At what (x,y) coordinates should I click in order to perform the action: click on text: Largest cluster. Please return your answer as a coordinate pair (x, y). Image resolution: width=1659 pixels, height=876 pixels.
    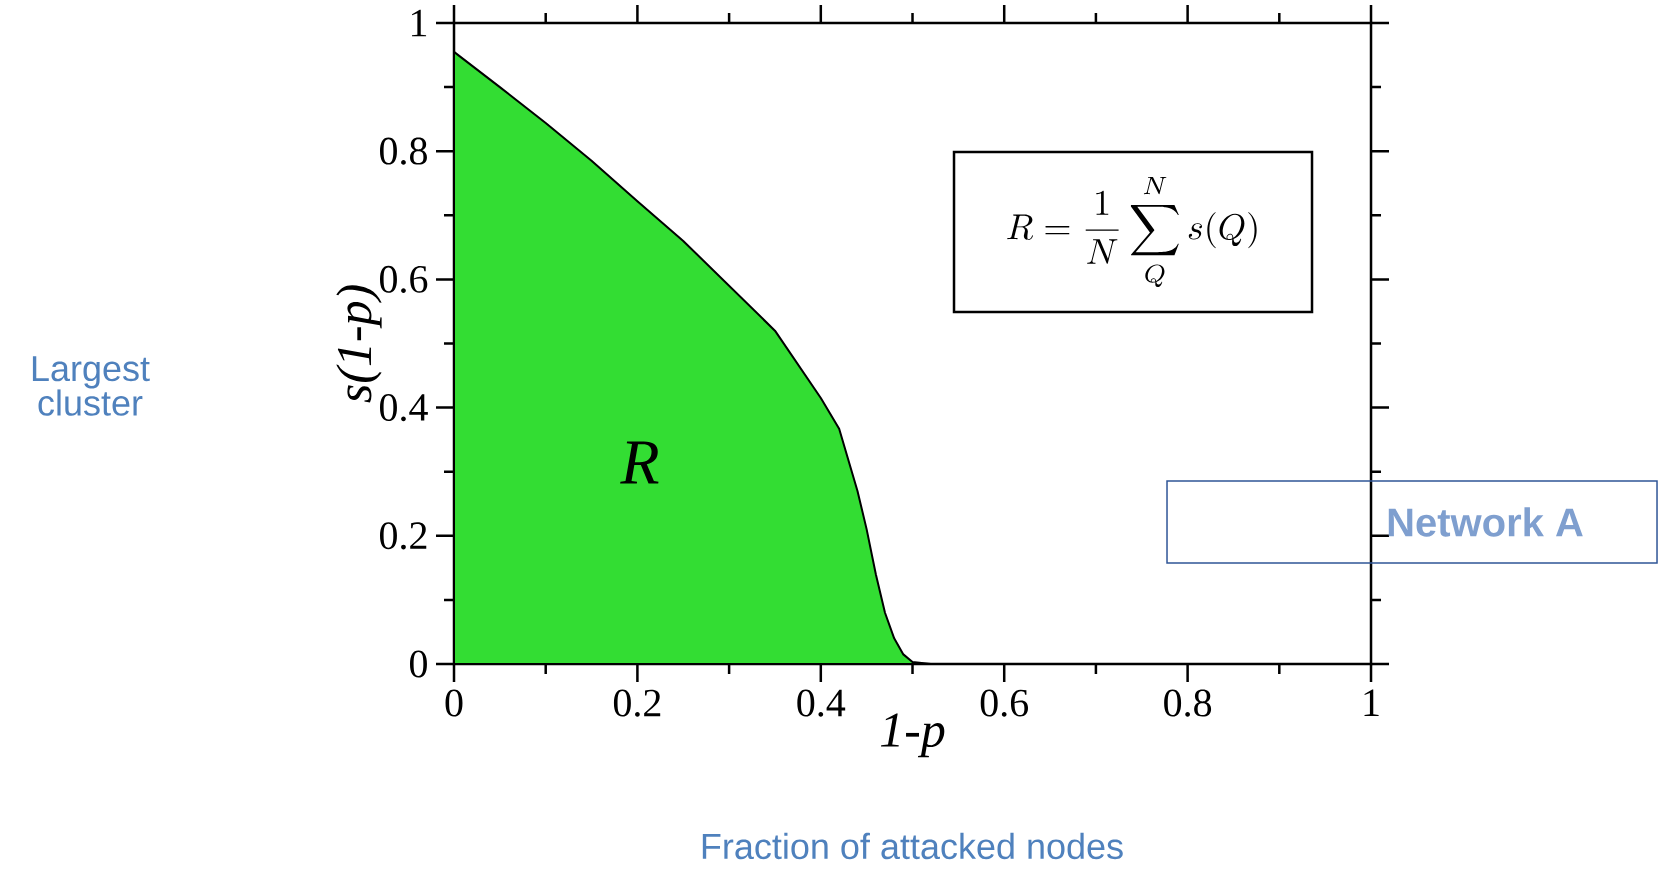
    Looking at the image, I should click on (91, 386).